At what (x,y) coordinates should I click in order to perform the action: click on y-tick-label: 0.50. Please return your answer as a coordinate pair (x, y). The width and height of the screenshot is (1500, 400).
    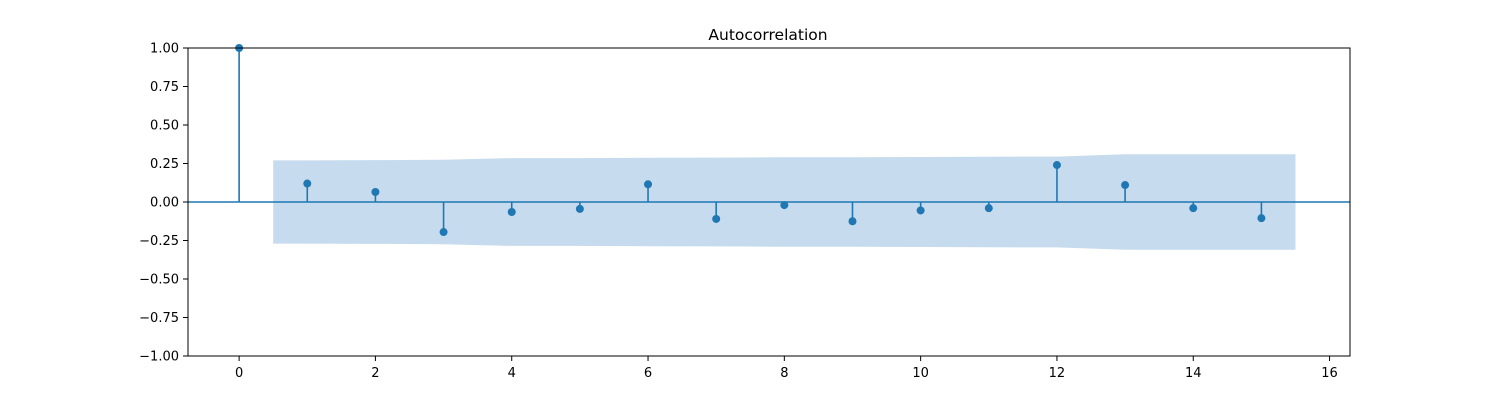
    Looking at the image, I should click on (164, 126).